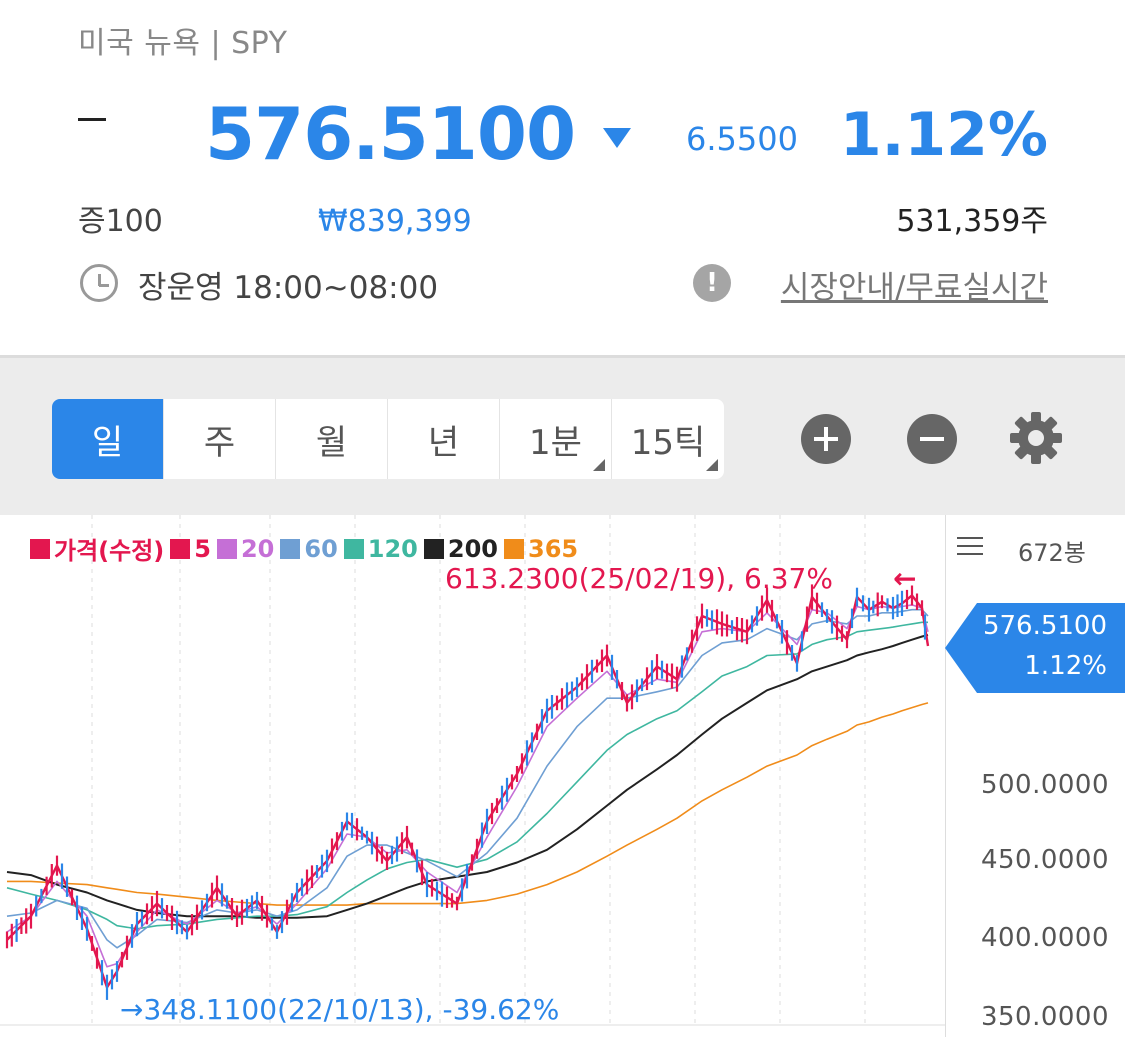  What do you see at coordinates (905, 578) in the screenshot?
I see `left-arrow-icon: ←` at bounding box center [905, 578].